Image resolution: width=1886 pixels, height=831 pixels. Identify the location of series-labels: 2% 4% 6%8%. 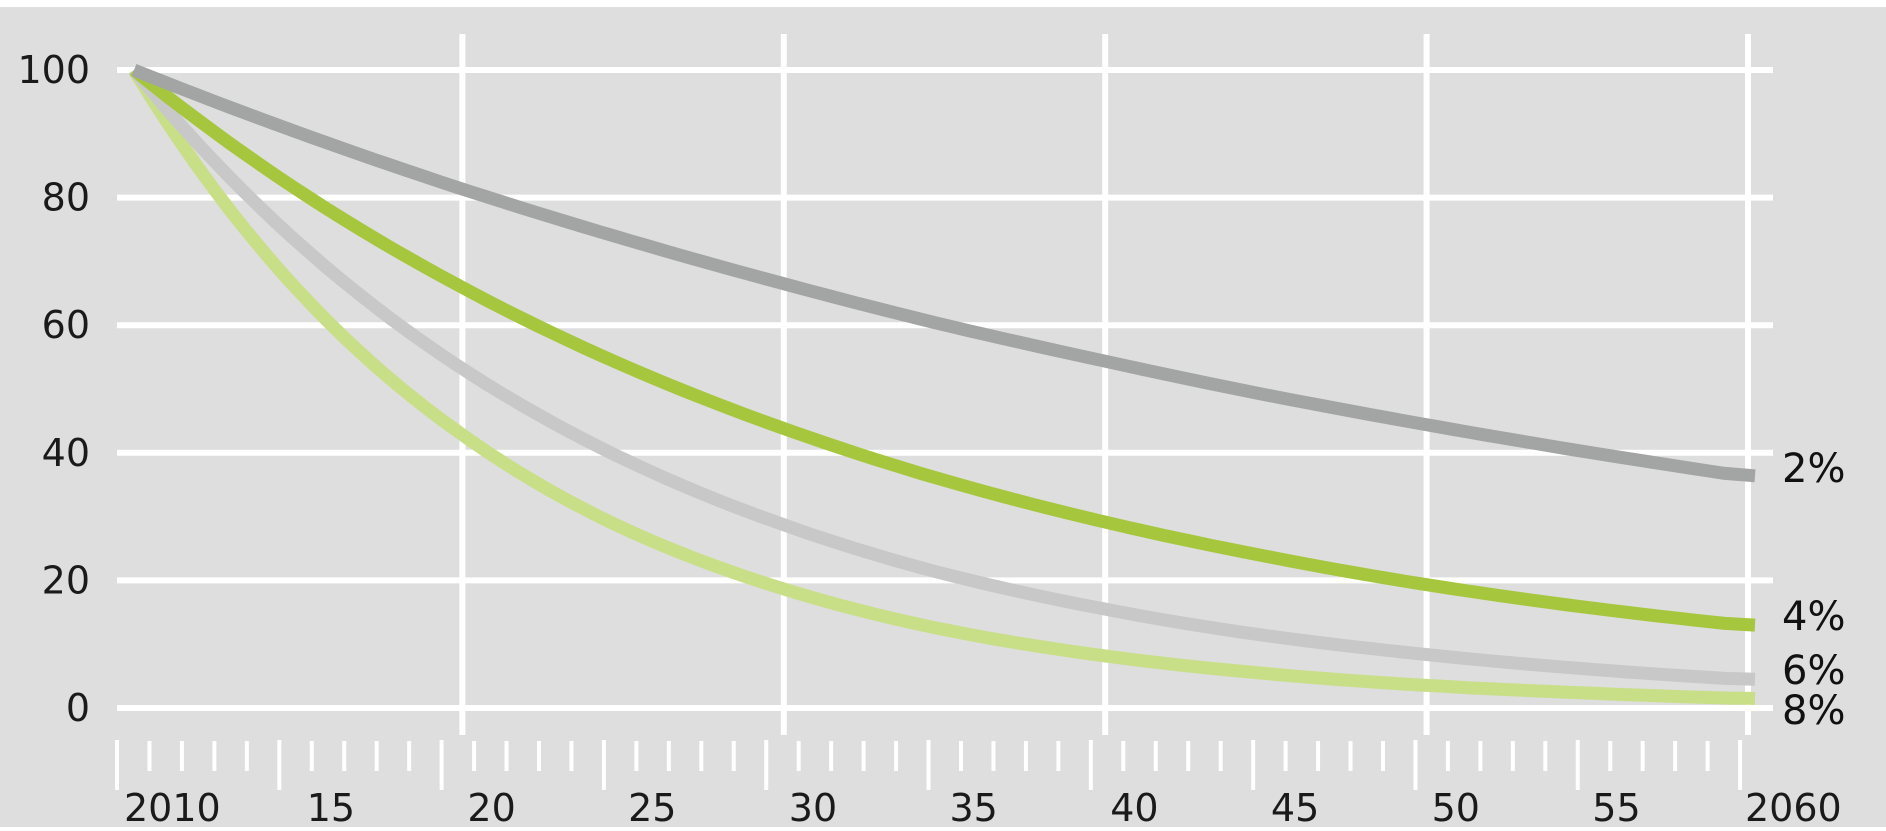
(1813, 590).